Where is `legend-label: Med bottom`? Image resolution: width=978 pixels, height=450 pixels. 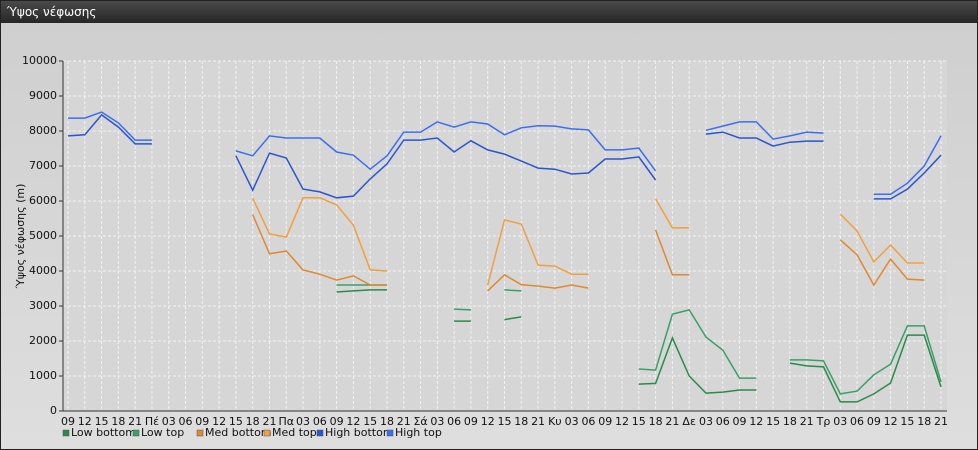
legend-label: Med bottom is located at coordinates (238, 432).